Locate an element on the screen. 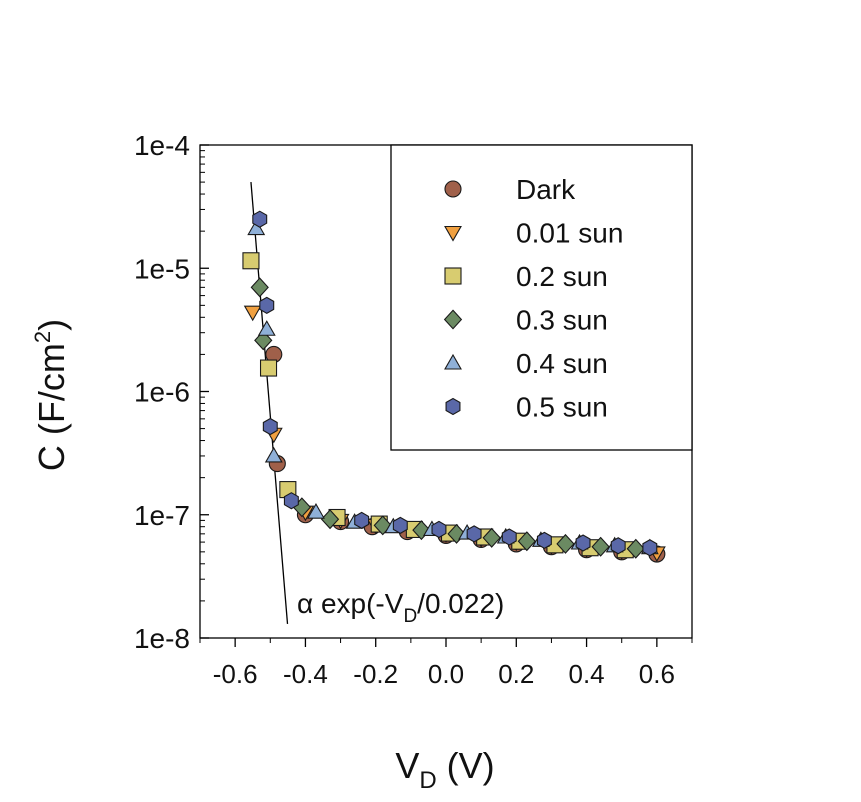  y-tick-label: 1e-5 is located at coordinates (162, 268).